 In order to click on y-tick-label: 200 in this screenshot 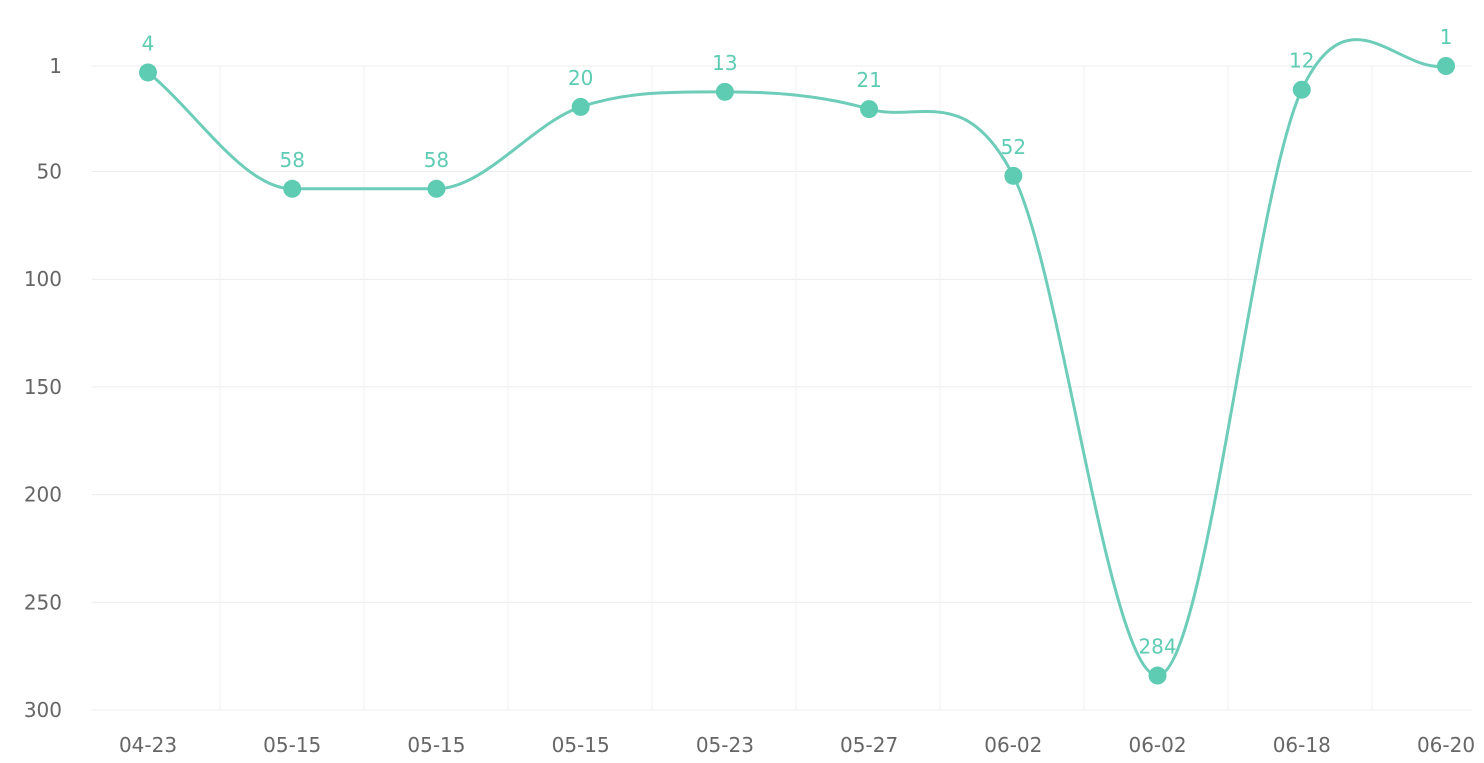, I will do `click(43, 495)`.